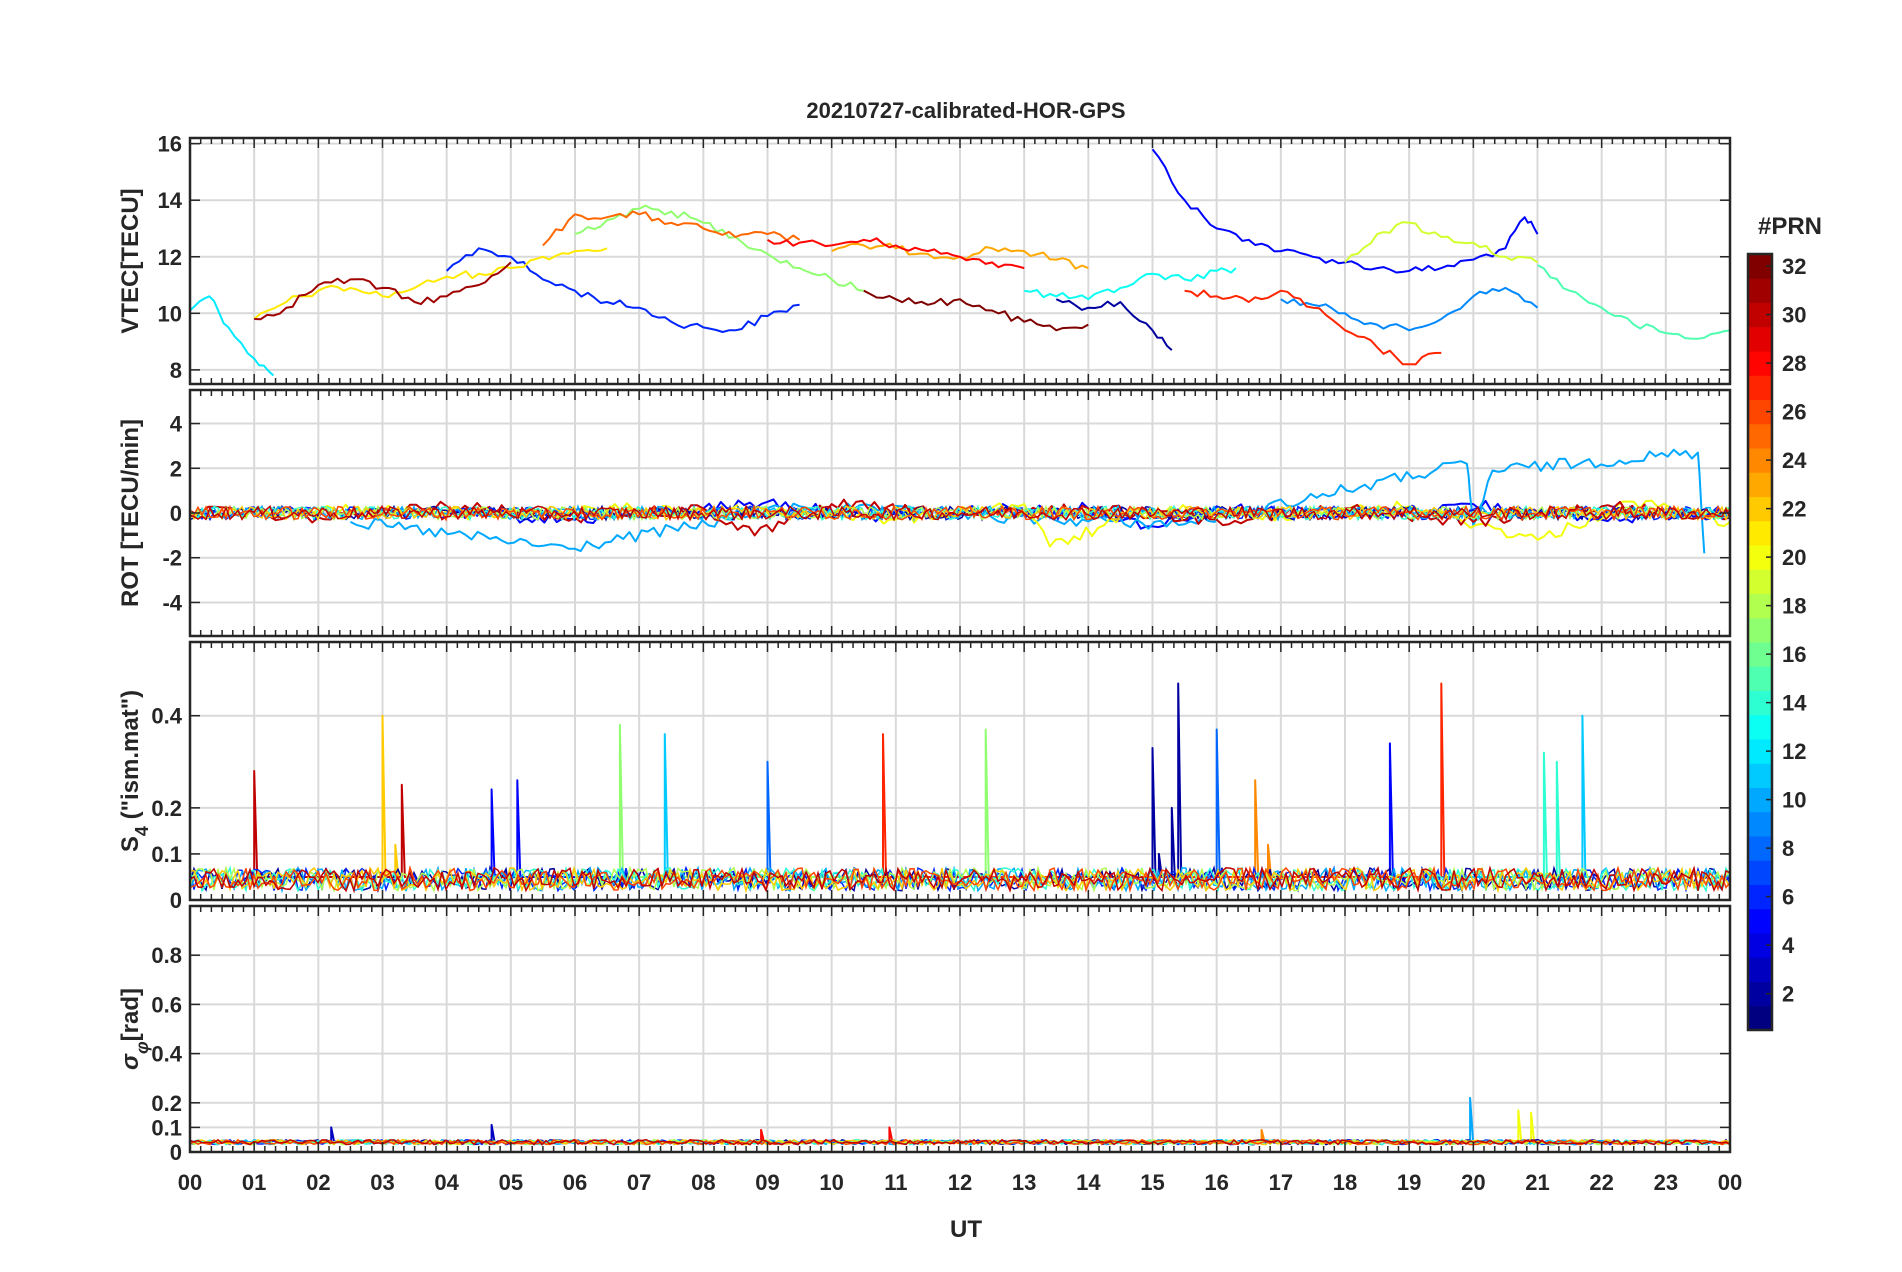 The width and height of the screenshot is (1902, 1272). Describe the element at coordinates (960, 1182) in the screenshot. I see `x-tick-label: 12` at that location.